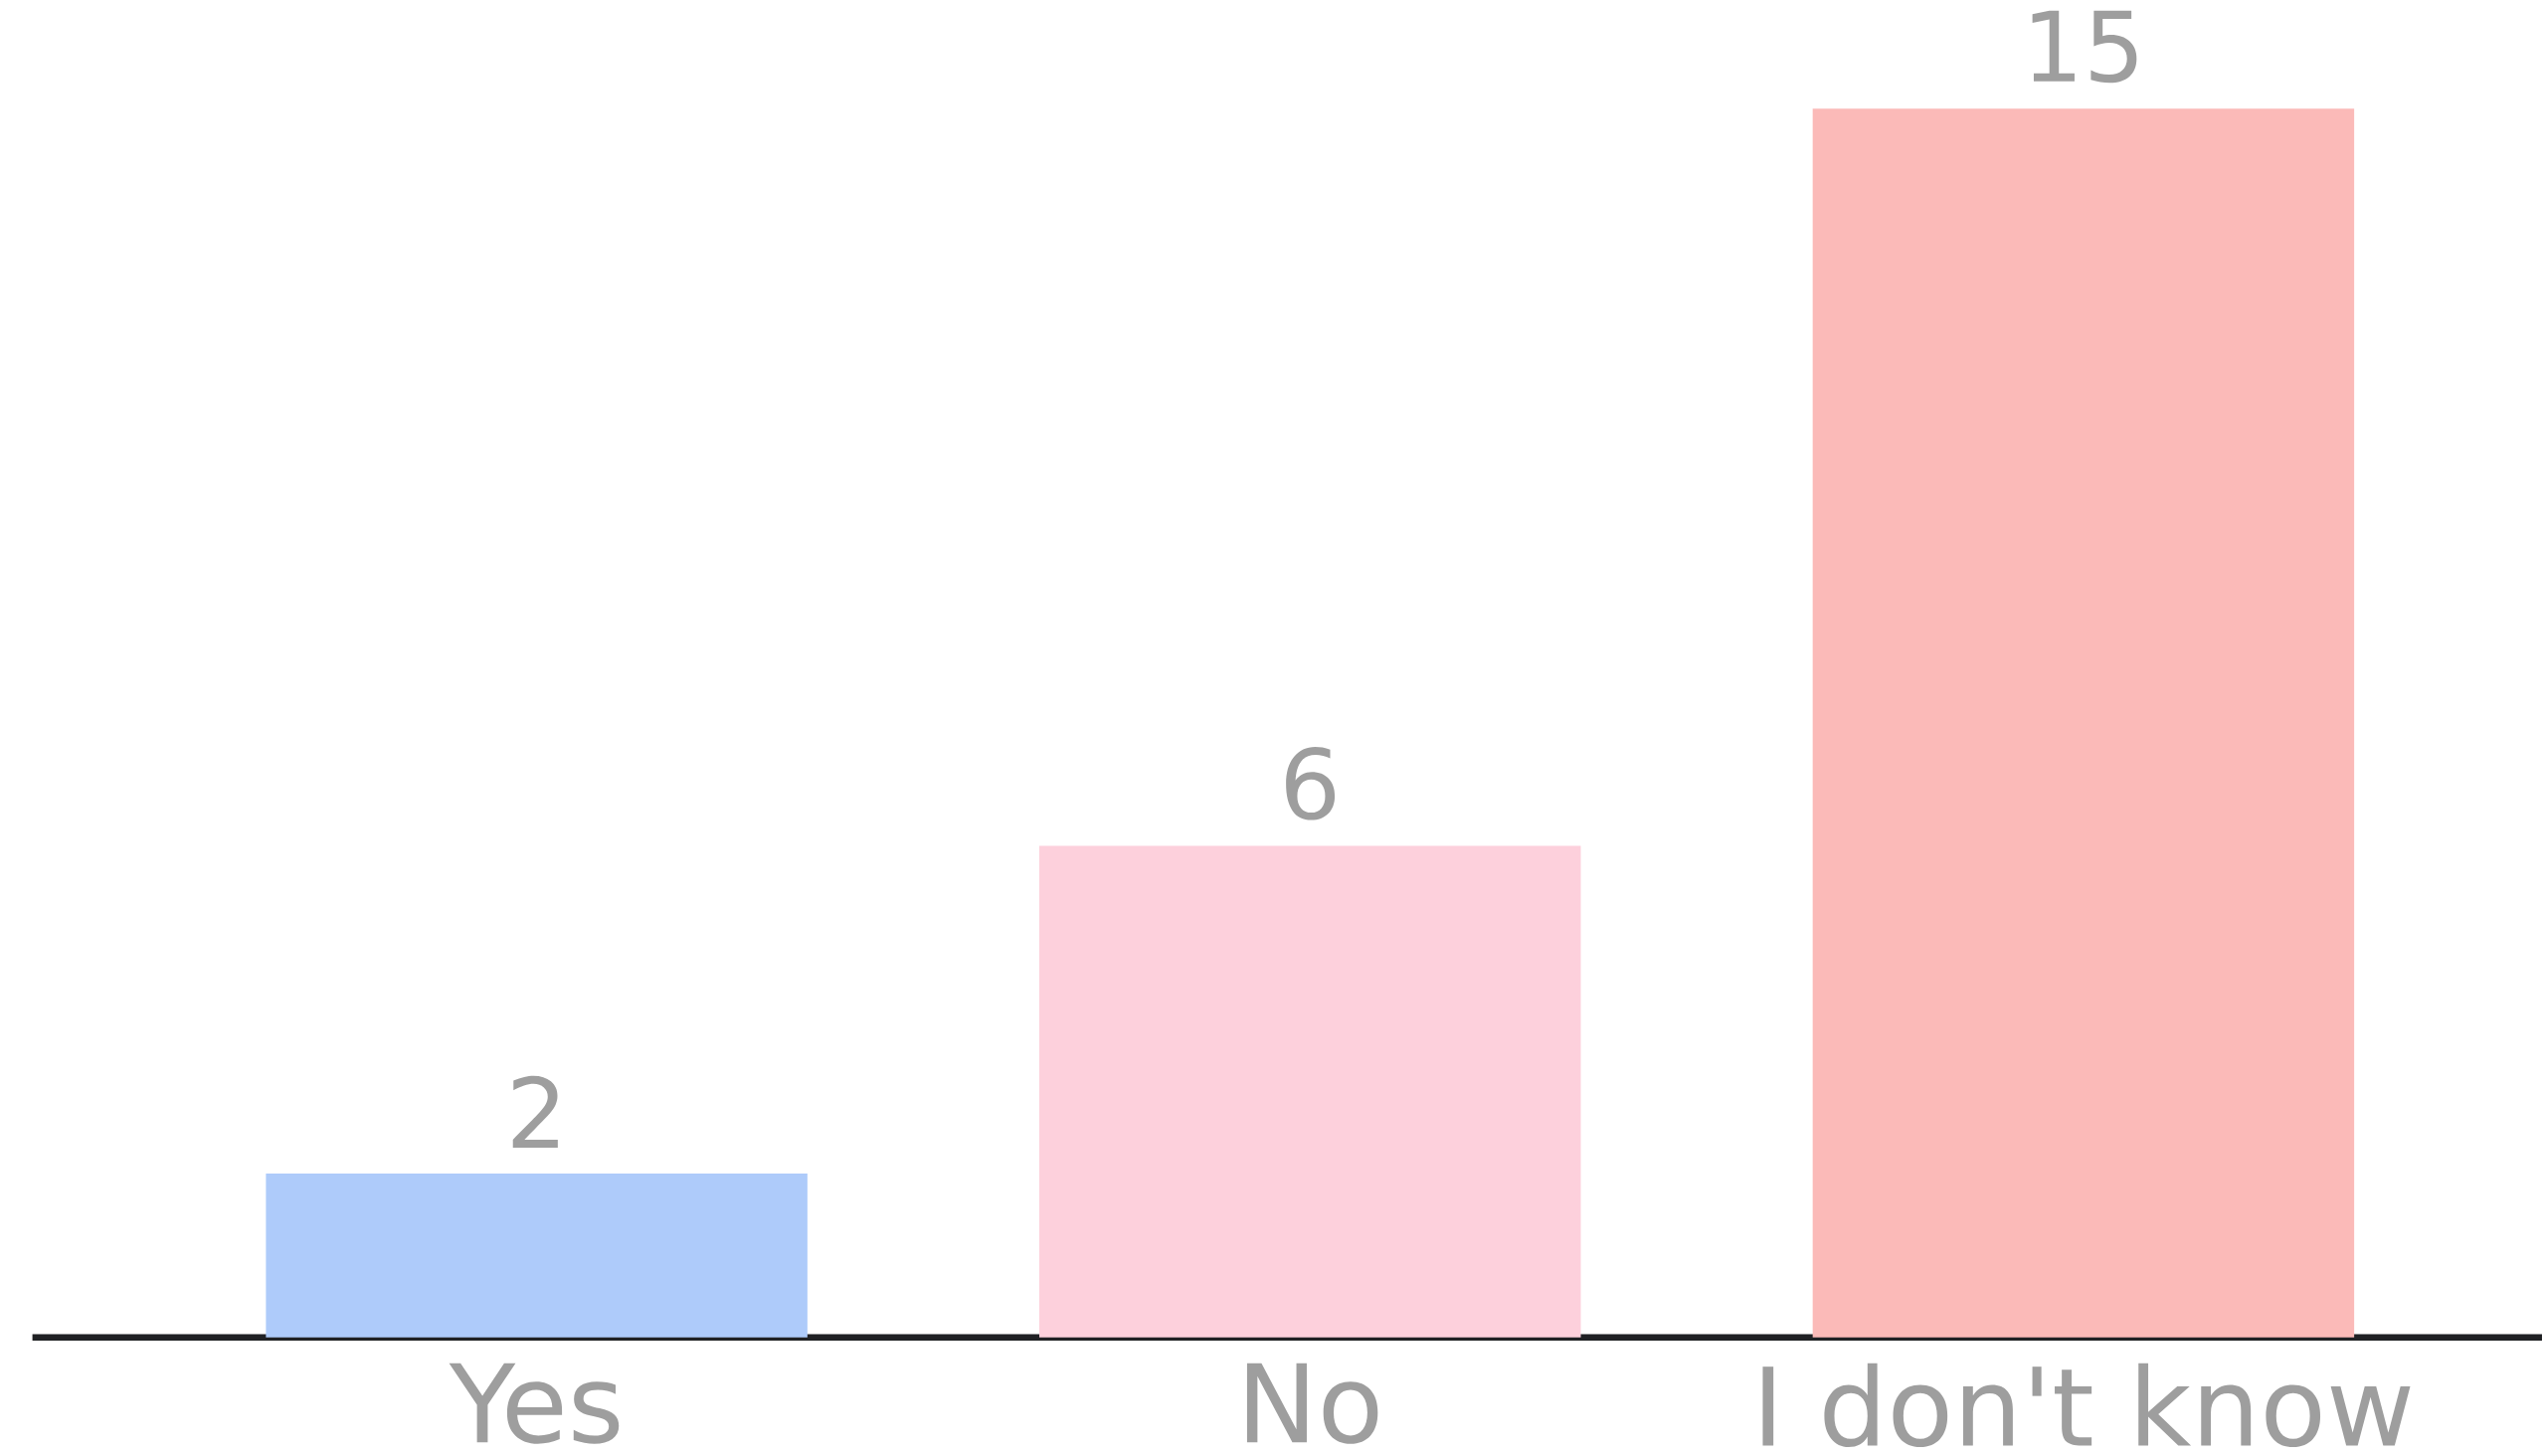 This screenshot has height=1456, width=2542. What do you see at coordinates (1312, 1403) in the screenshot?
I see `x-tick-label: No` at bounding box center [1312, 1403].